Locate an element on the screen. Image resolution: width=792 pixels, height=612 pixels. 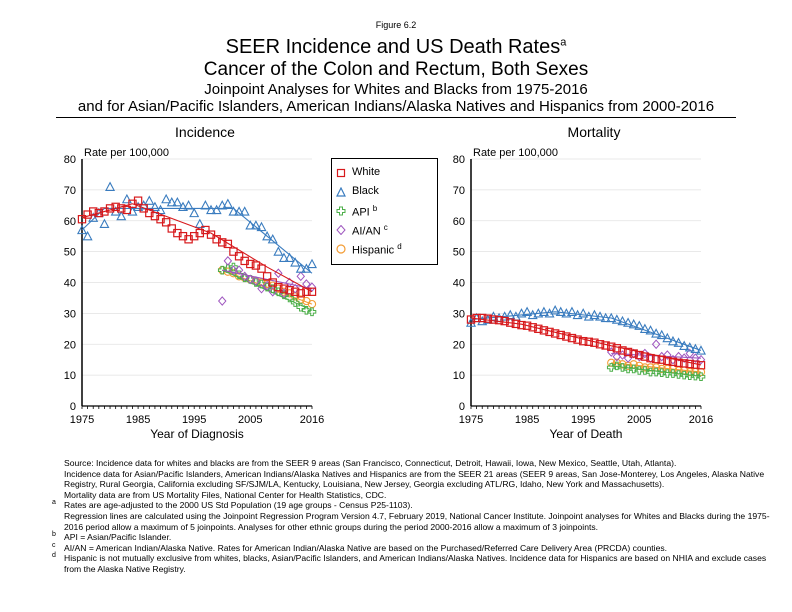
legend-item-api: API b is located at coordinates (357, 211).